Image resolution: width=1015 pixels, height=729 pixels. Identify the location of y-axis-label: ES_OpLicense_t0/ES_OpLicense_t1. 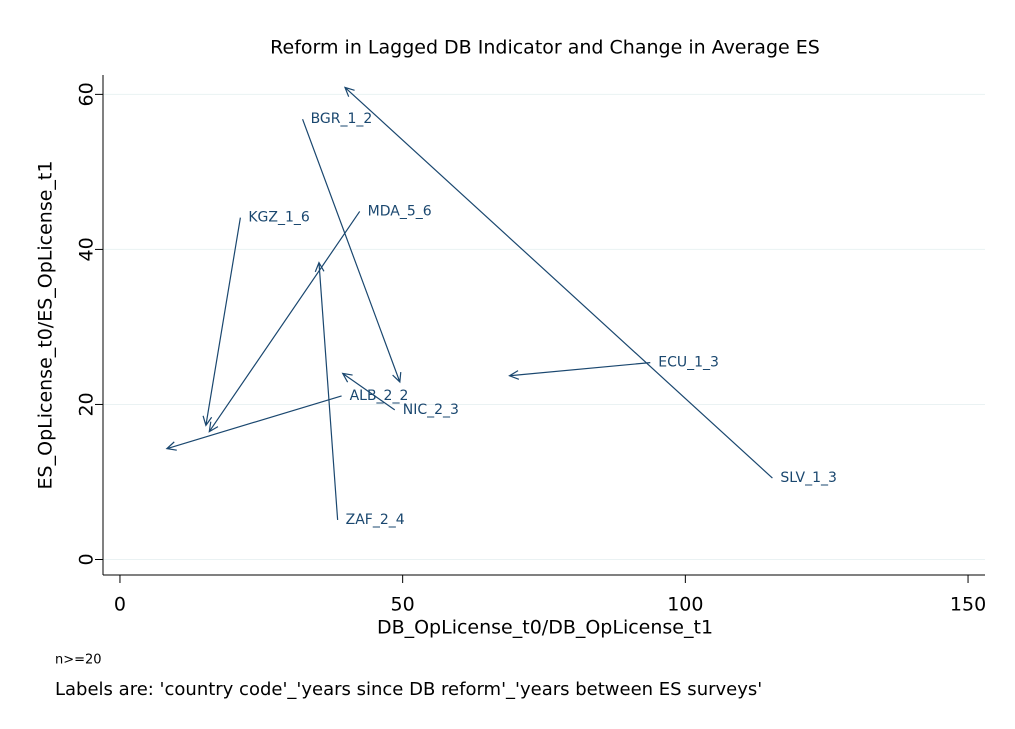
(46, 325).